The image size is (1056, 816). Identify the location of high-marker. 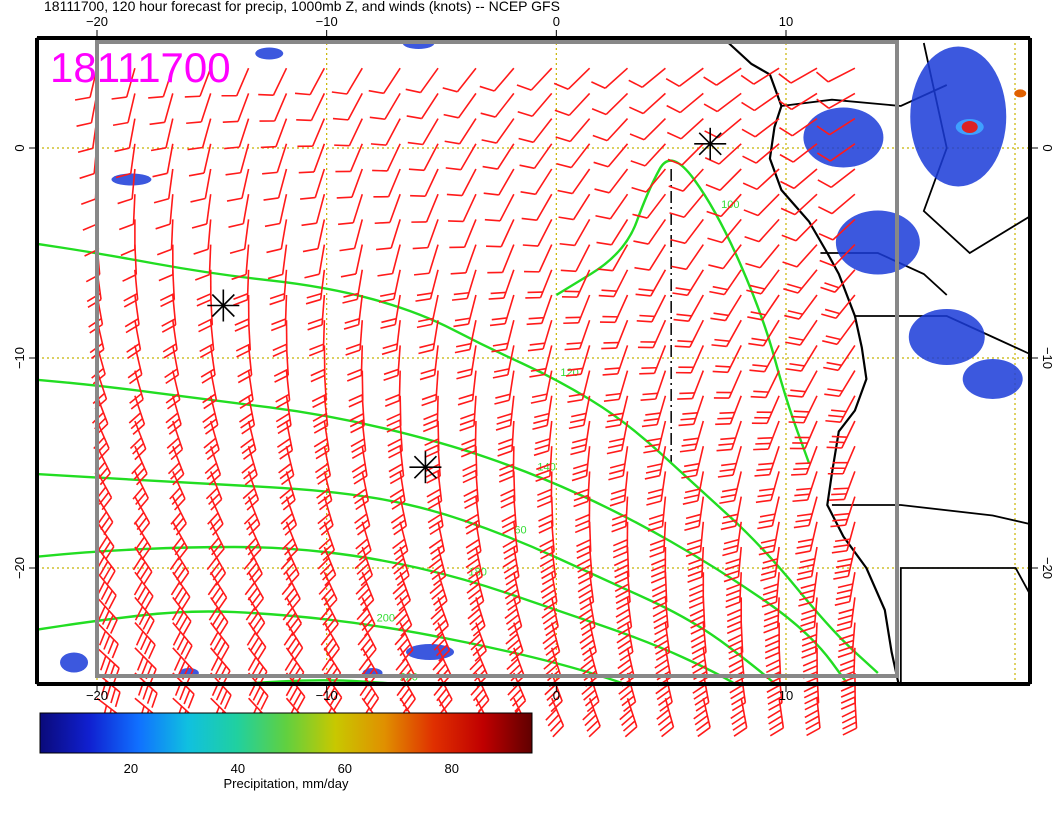
(710, 143).